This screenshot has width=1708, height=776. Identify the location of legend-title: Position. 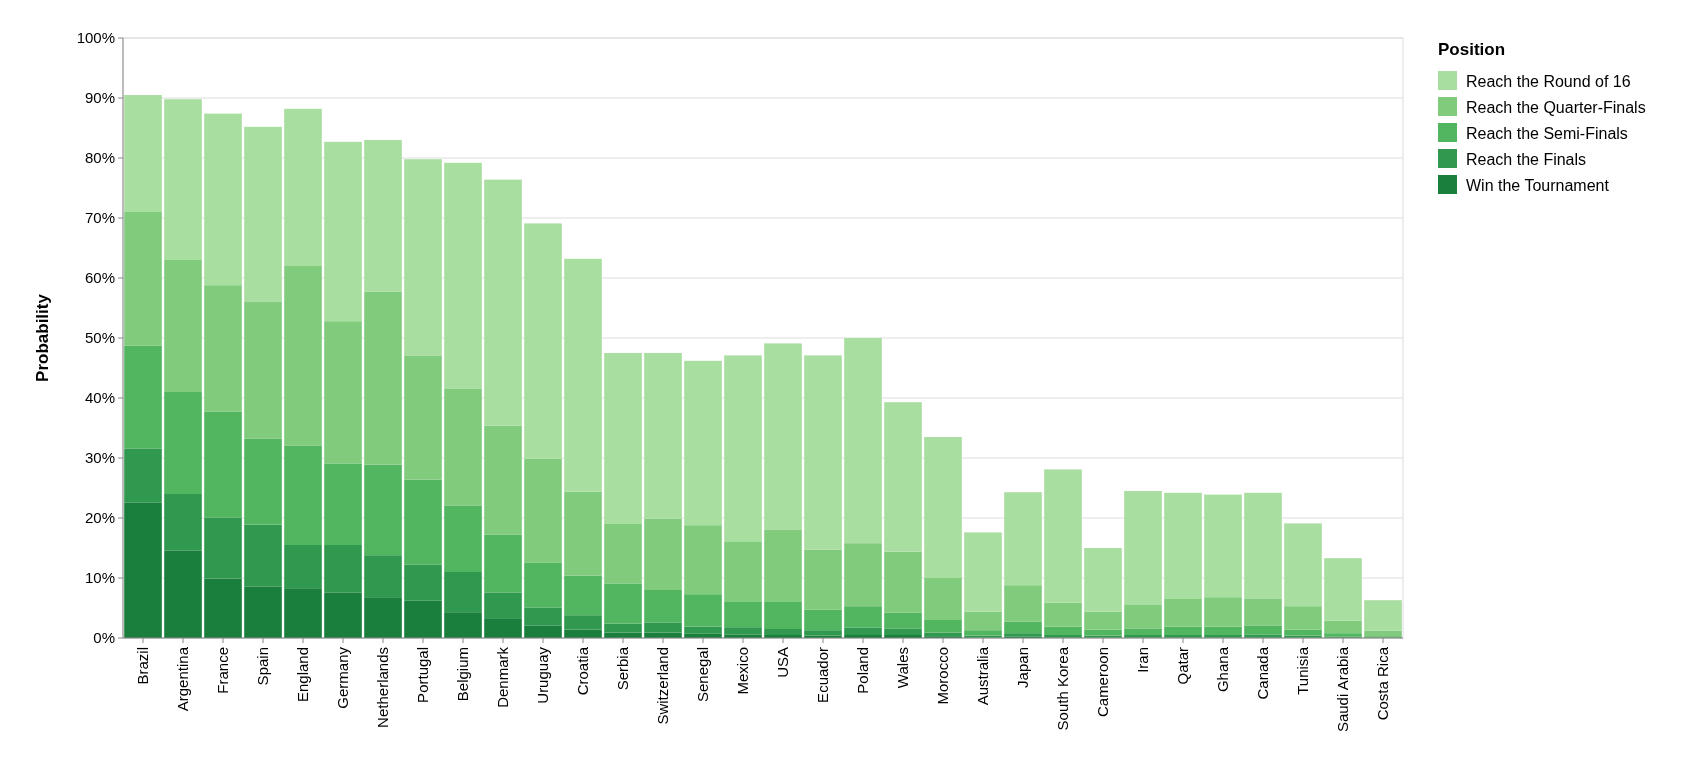
(1472, 49).